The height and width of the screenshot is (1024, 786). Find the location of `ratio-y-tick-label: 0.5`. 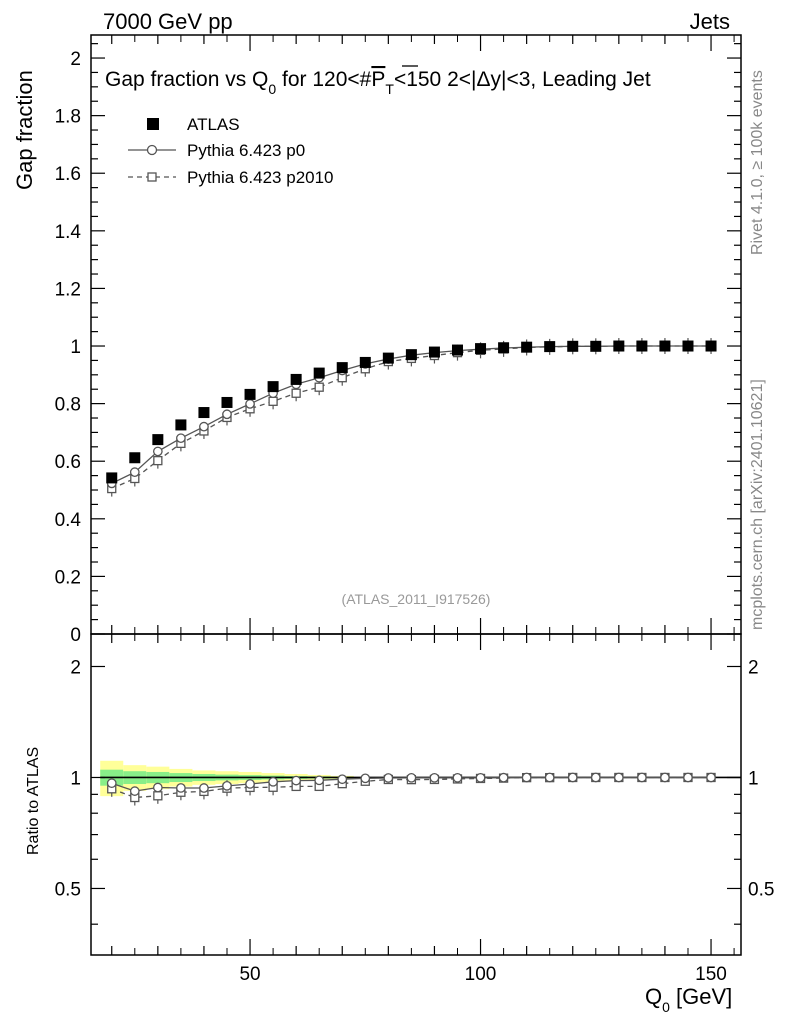

ratio-y-tick-label: 0.5 is located at coordinates (68, 889).